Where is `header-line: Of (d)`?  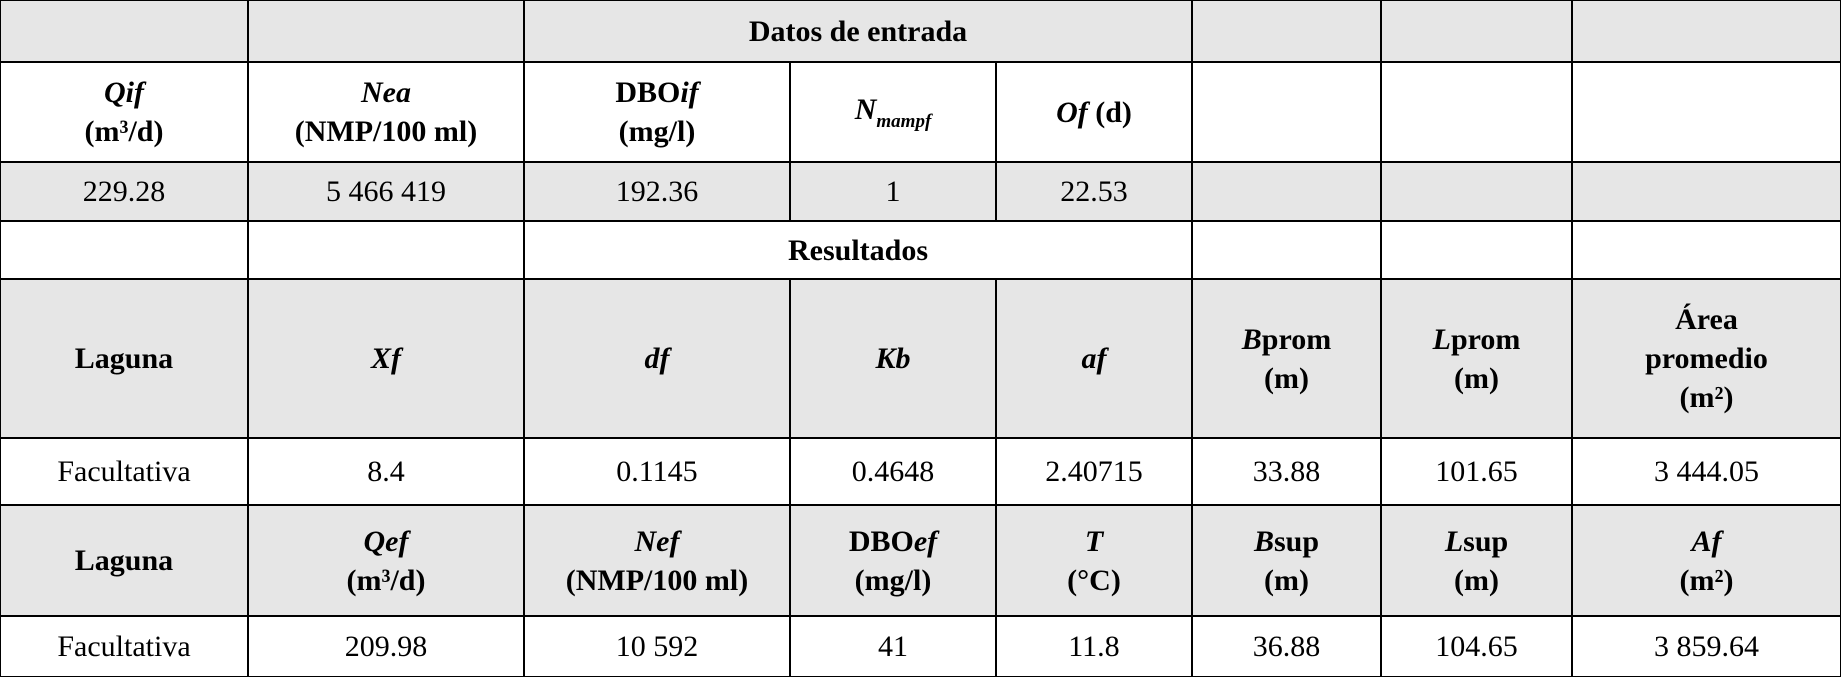 header-line: Of (d) is located at coordinates (1094, 112).